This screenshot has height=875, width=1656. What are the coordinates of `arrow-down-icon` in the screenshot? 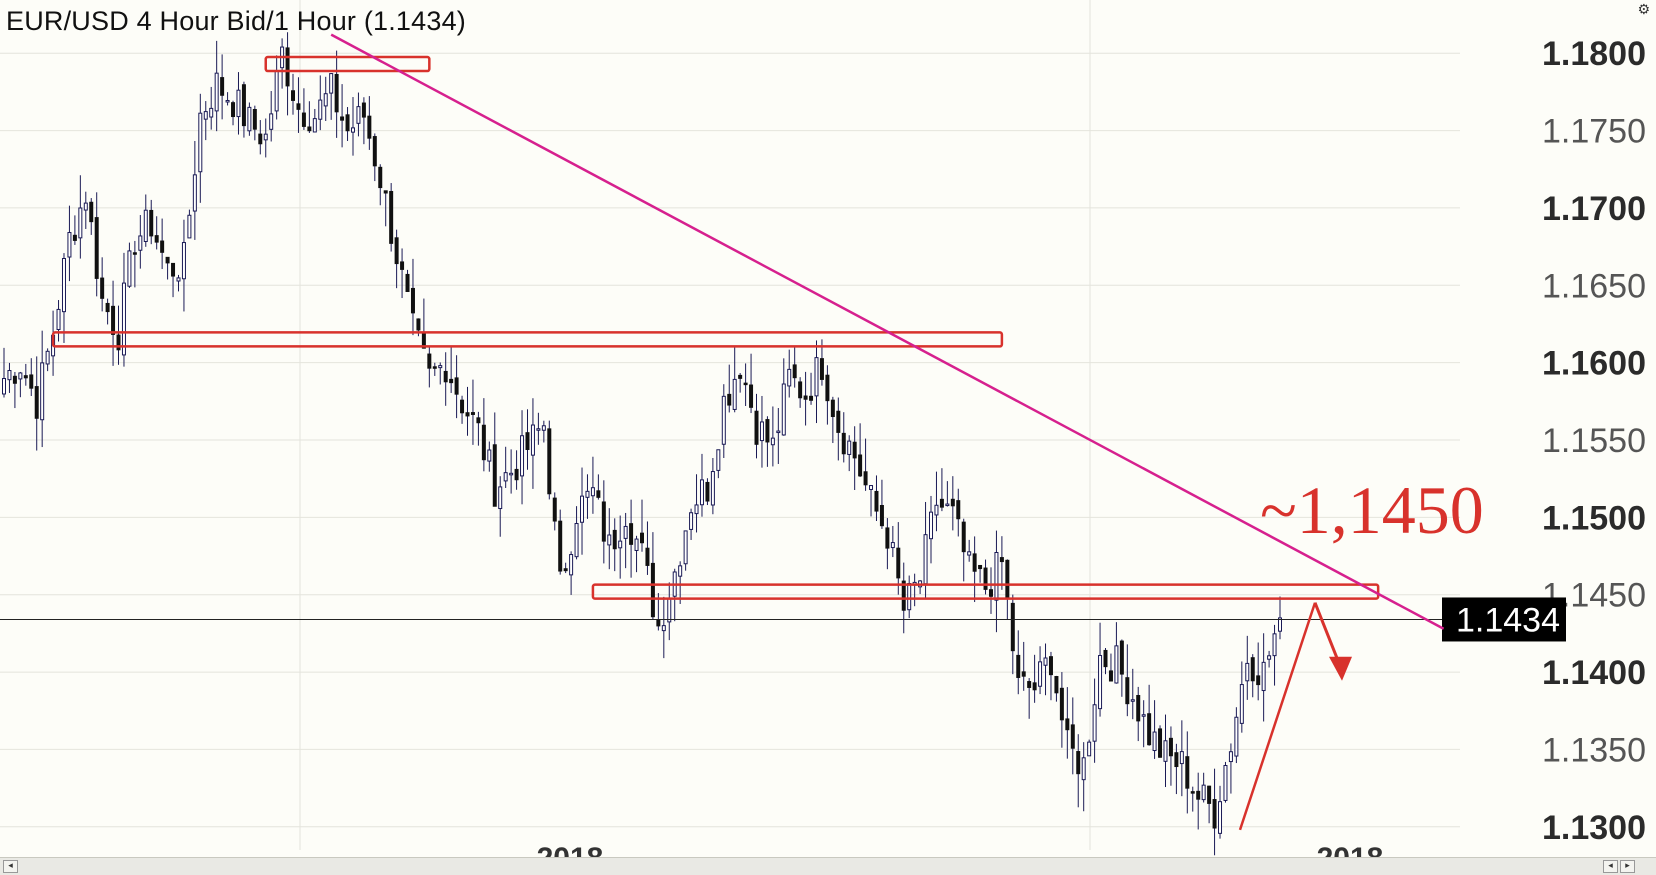 It's located at (1340, 668).